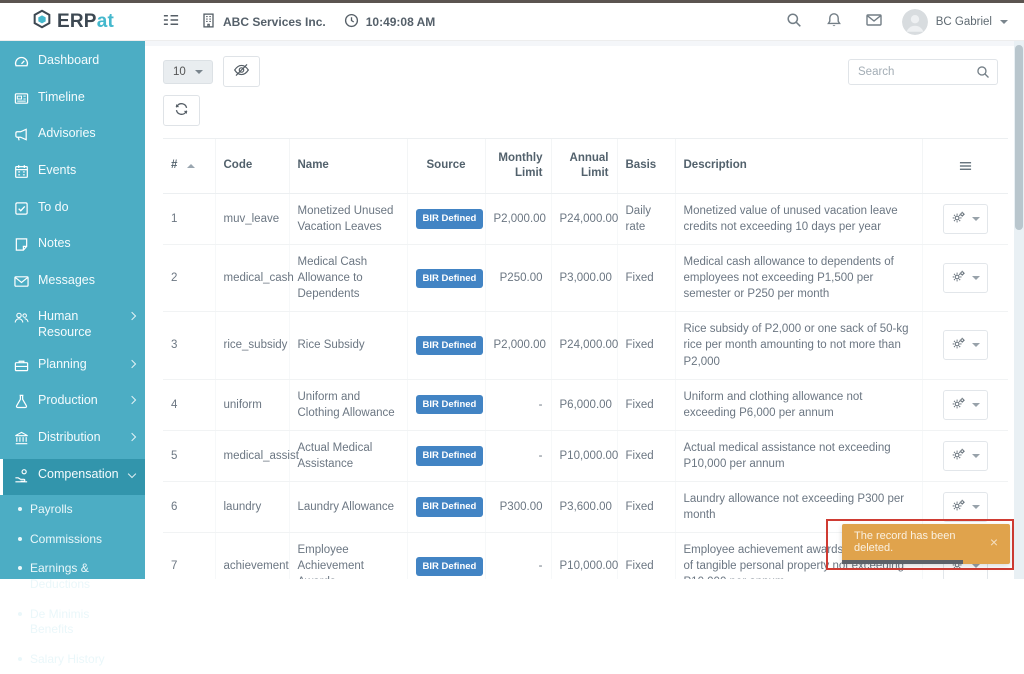 This screenshot has width=1024, height=674. I want to click on cell-monthly-limit: -, so click(517, 456).